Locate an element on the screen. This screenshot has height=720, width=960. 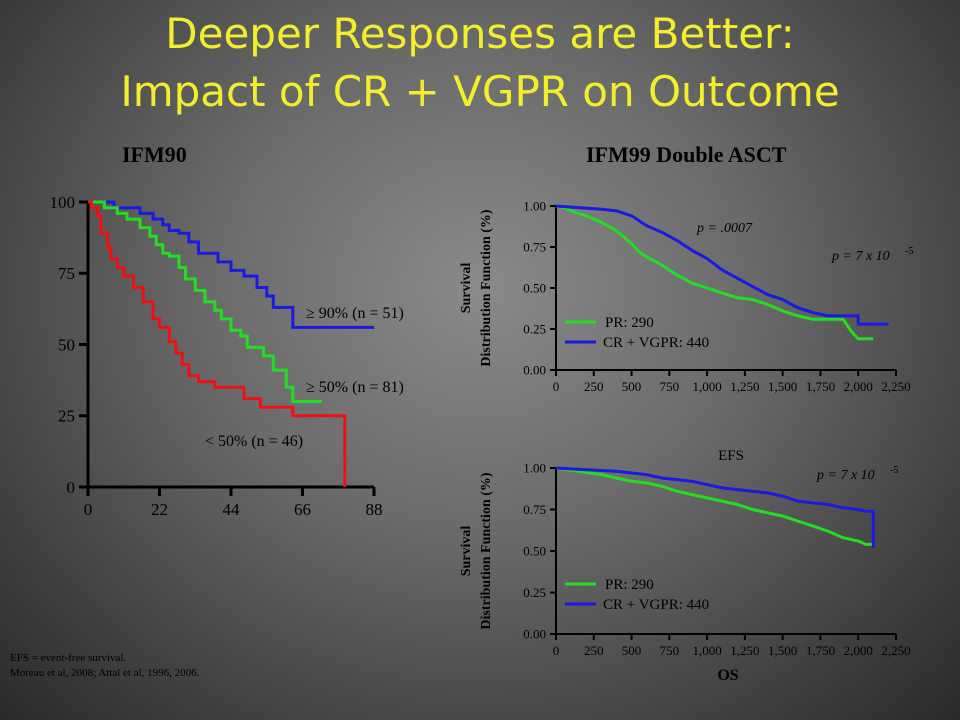
ifm90-title: IFM90 is located at coordinates (154, 154).